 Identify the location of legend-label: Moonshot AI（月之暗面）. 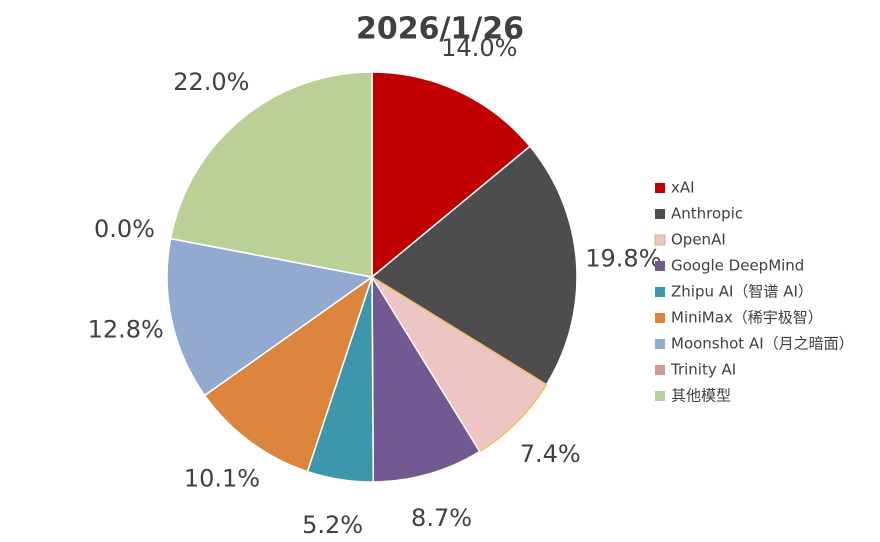
(762, 344).